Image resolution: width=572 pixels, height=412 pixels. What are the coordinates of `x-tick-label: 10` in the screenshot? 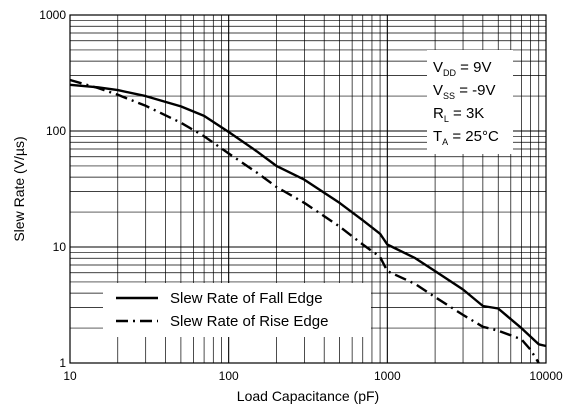 It's located at (70, 376).